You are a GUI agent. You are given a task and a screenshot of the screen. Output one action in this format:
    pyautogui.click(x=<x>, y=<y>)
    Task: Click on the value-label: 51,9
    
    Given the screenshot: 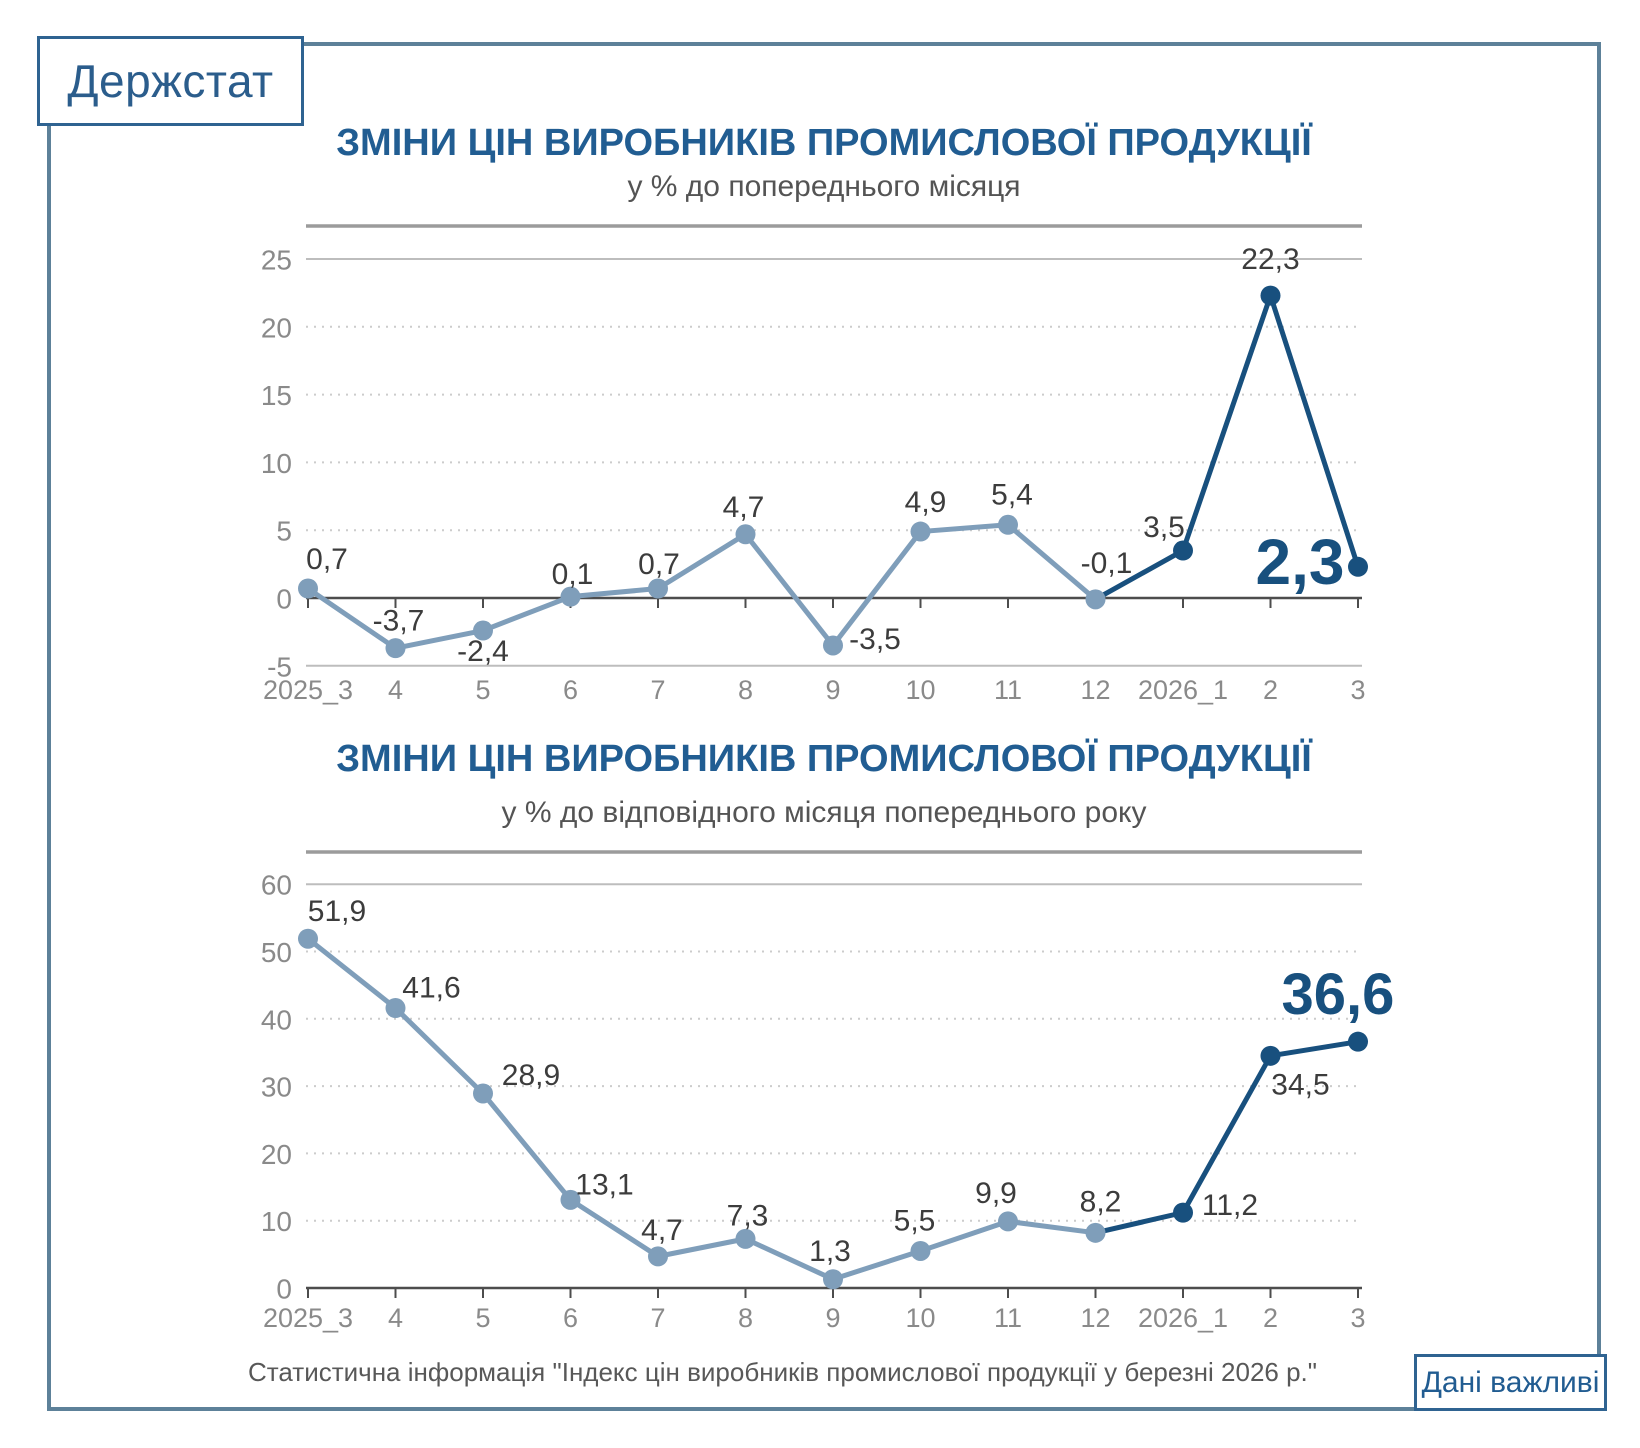 What is the action you would take?
    pyautogui.click(x=337, y=911)
    